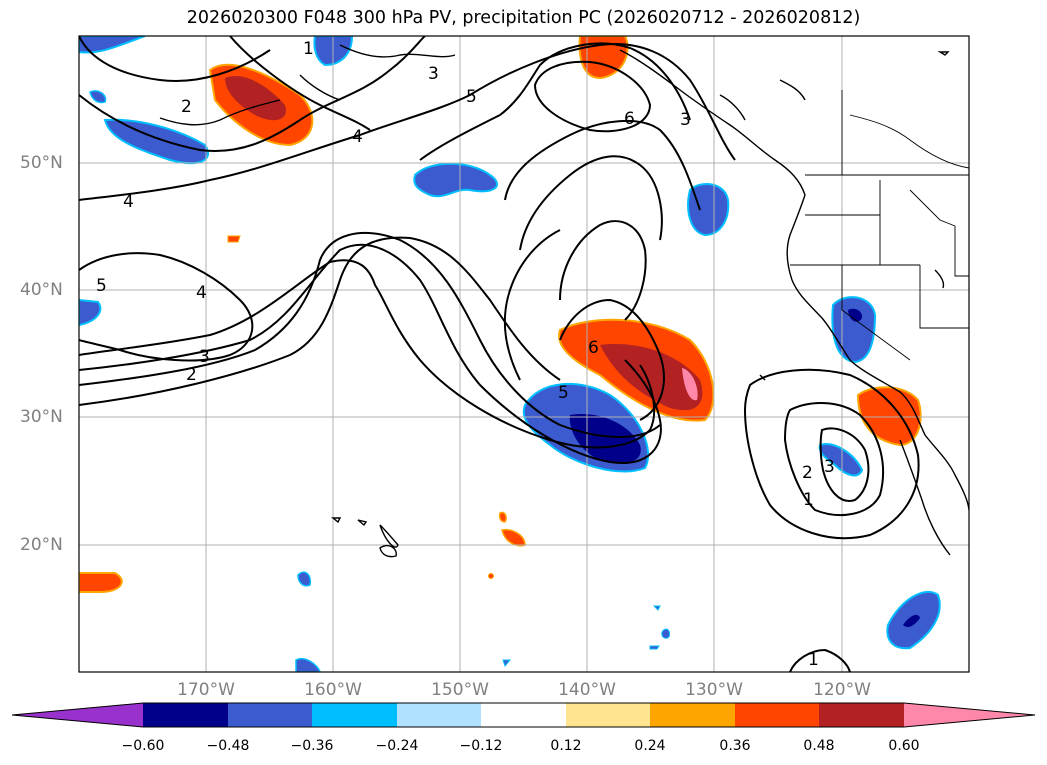  I want to click on lon-label-140w: 140°W, so click(587, 690).